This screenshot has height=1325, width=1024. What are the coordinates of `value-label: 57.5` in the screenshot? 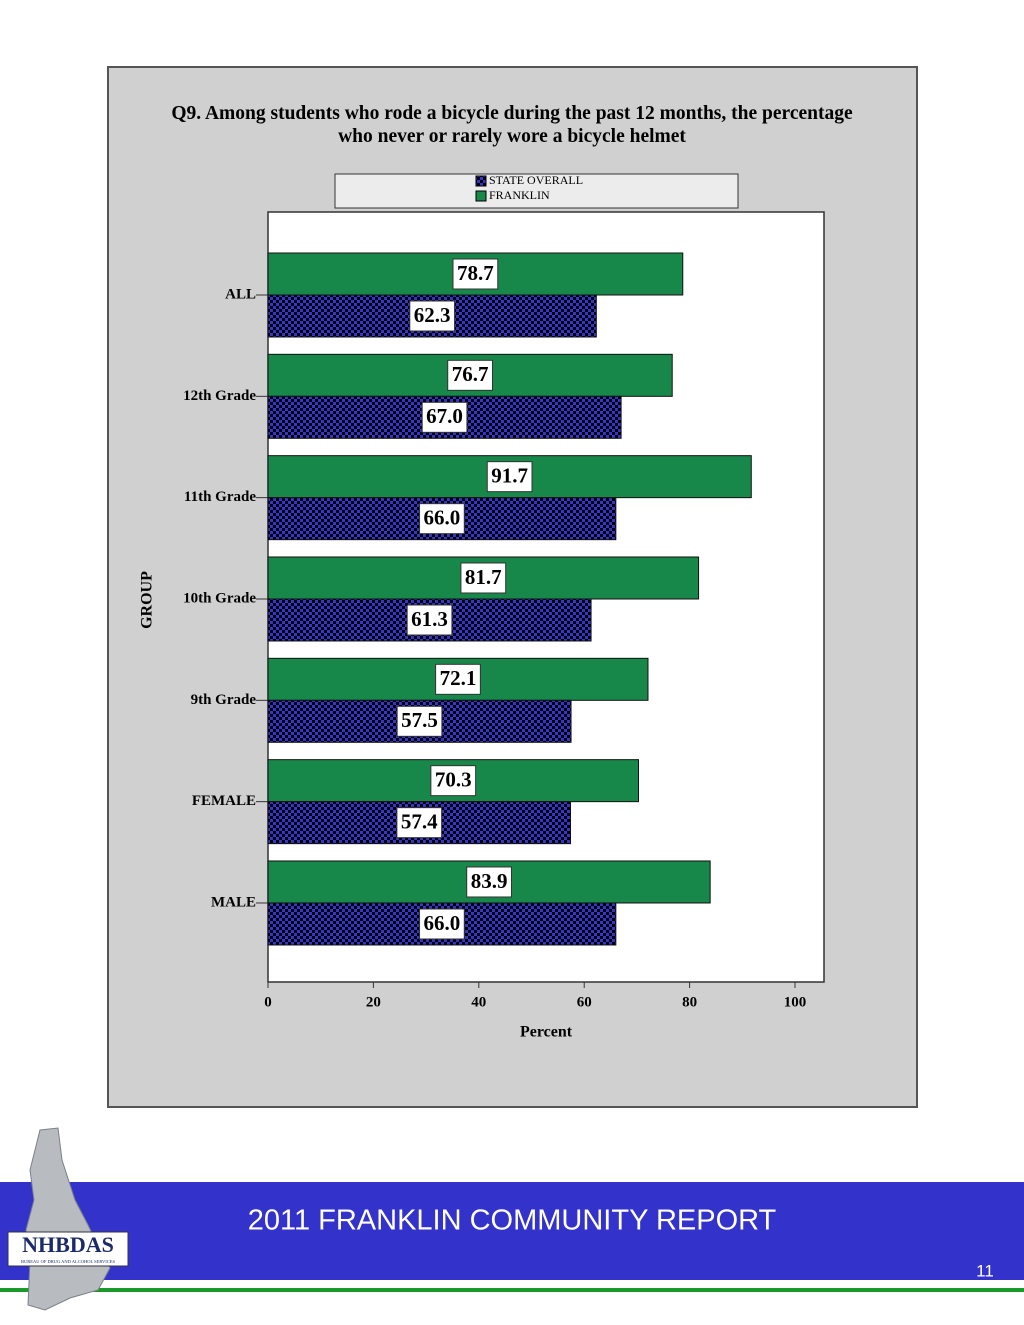 It's located at (419, 720).